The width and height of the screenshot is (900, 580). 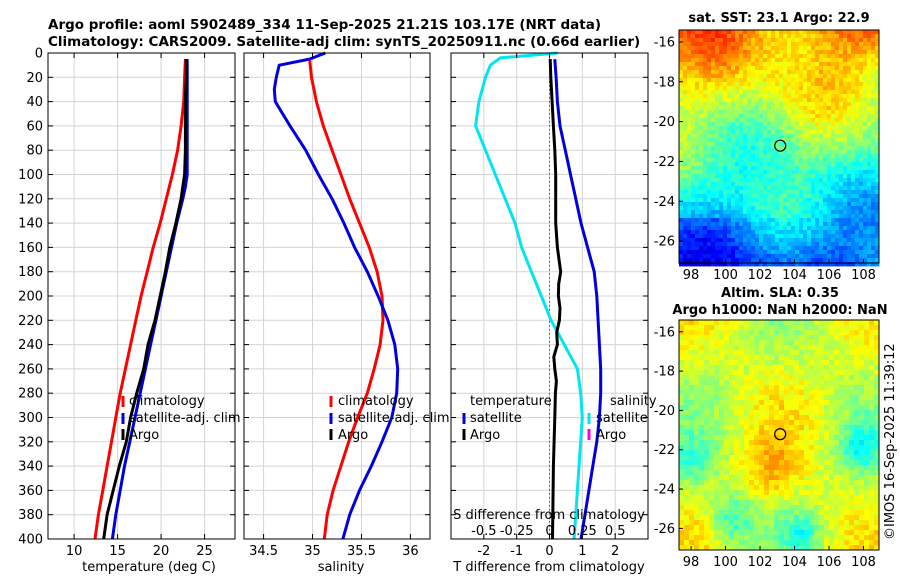 What do you see at coordinates (361, 551) in the screenshot?
I see `x-tick-label: 35.5` at bounding box center [361, 551].